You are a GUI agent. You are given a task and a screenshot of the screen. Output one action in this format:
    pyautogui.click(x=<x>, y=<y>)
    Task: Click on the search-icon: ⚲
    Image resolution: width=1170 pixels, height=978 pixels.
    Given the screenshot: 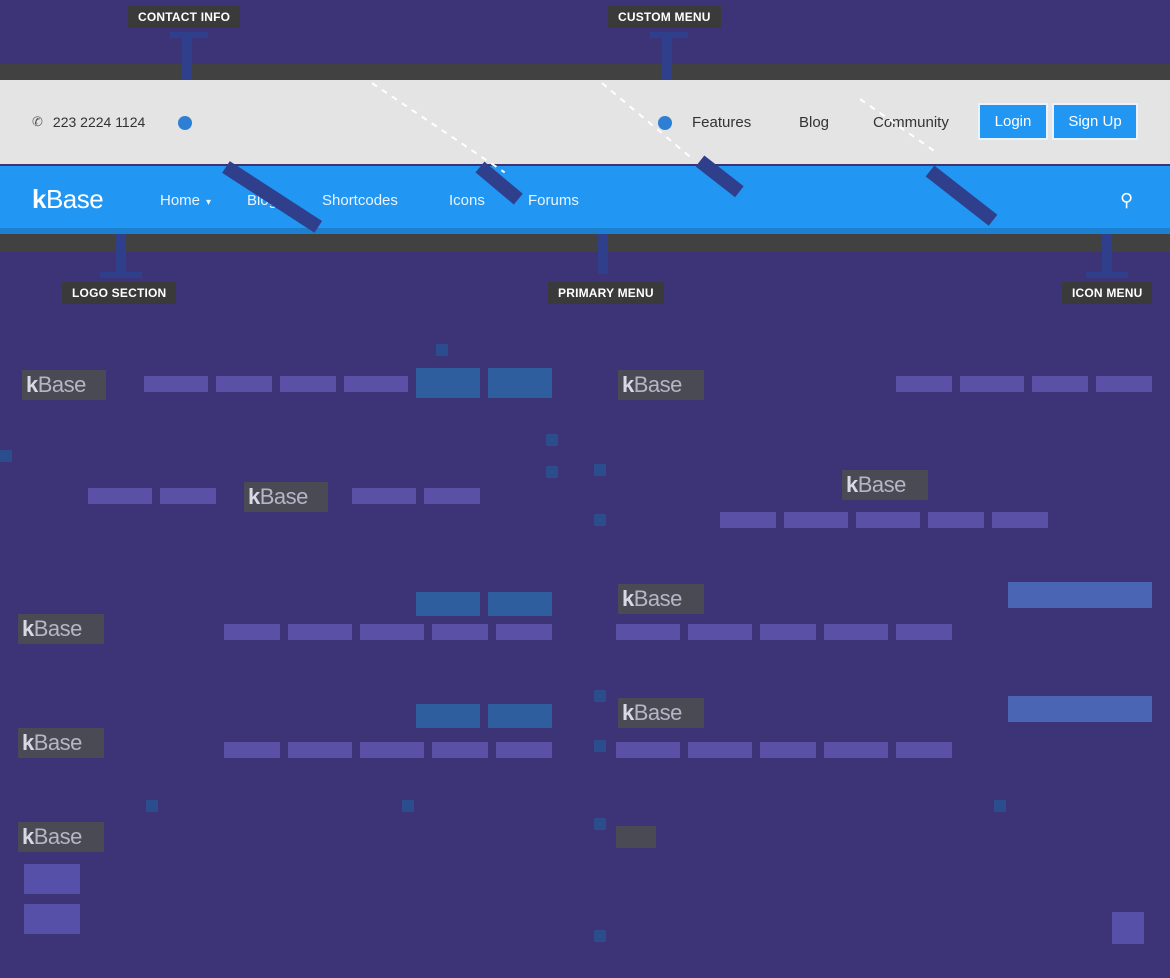 What is the action you would take?
    pyautogui.click(x=1127, y=200)
    